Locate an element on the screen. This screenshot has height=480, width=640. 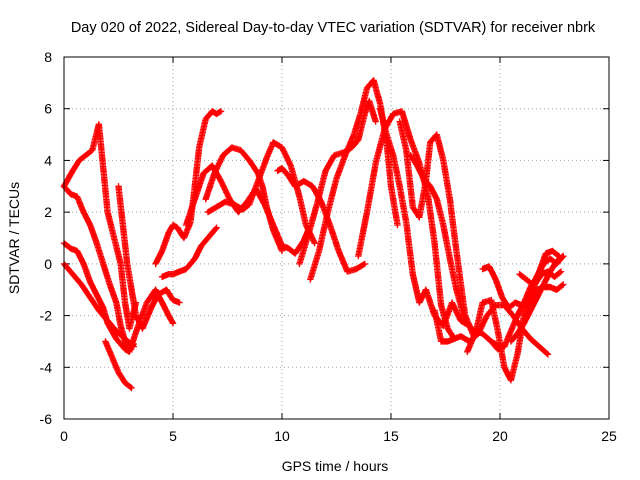
series-track-x is located at coordinates (539, 267).